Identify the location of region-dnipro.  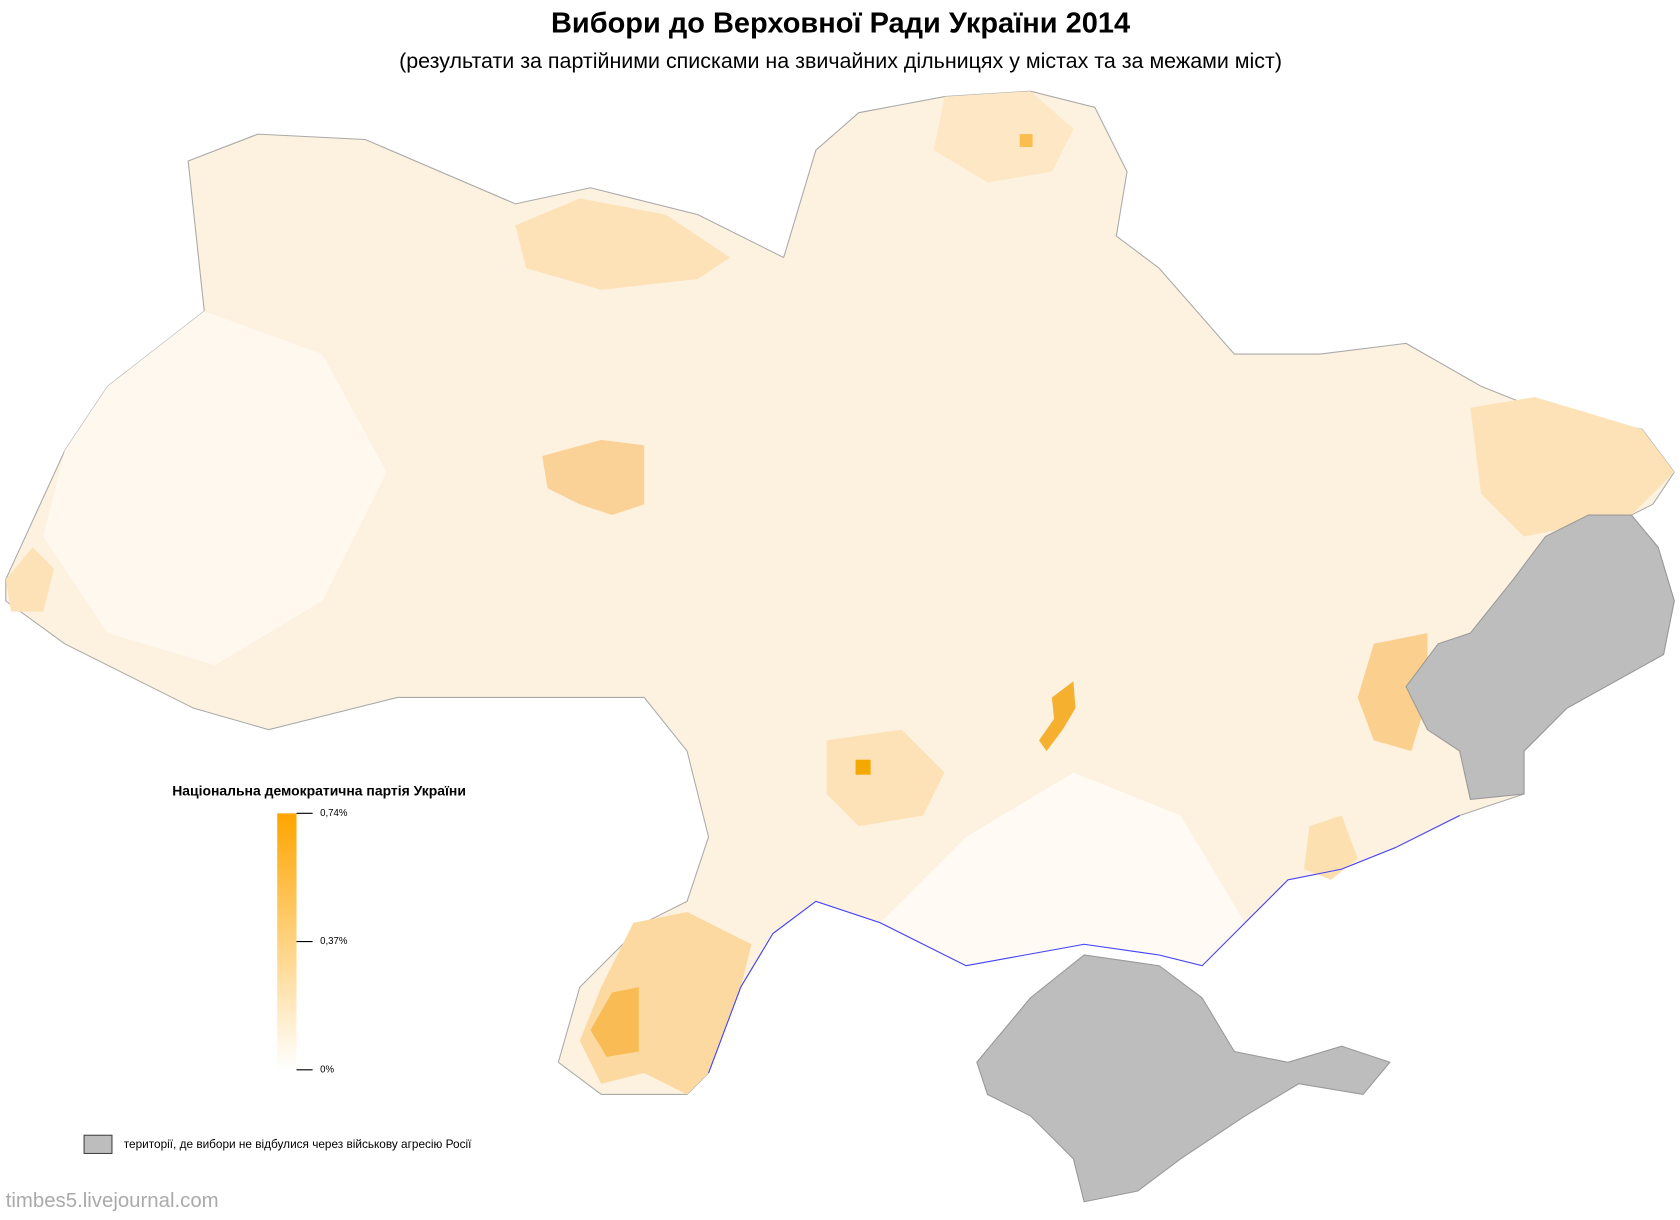
(1057, 716).